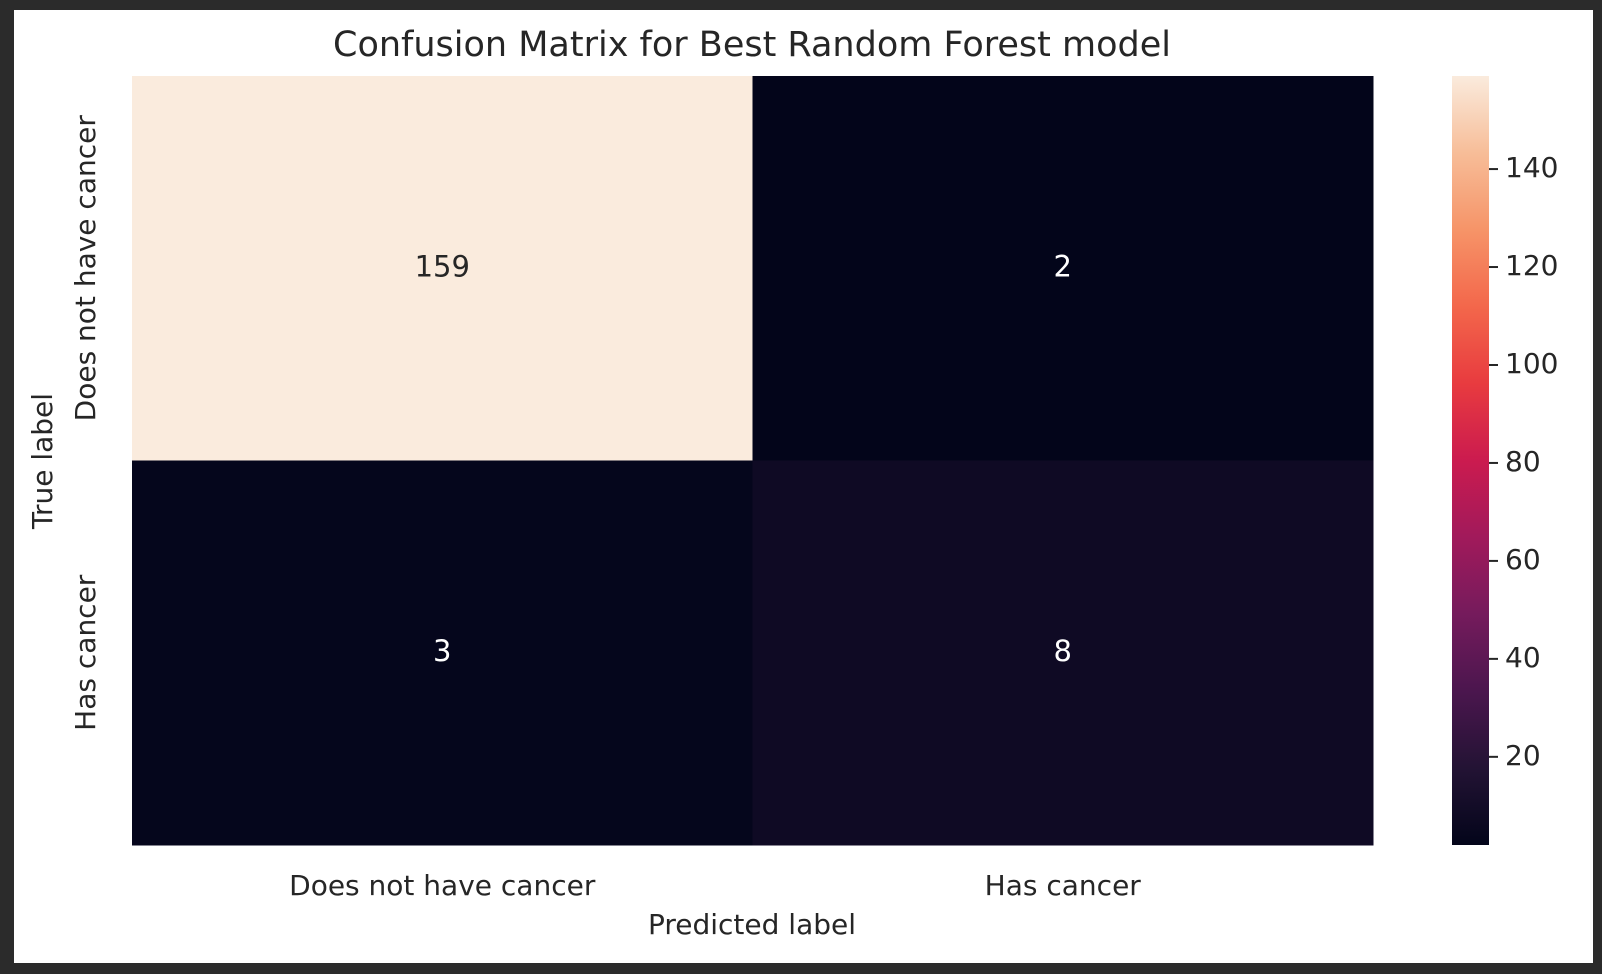 The width and height of the screenshot is (1602, 974). Describe the element at coordinates (1470, 460) in the screenshot. I see `colorbar` at that location.